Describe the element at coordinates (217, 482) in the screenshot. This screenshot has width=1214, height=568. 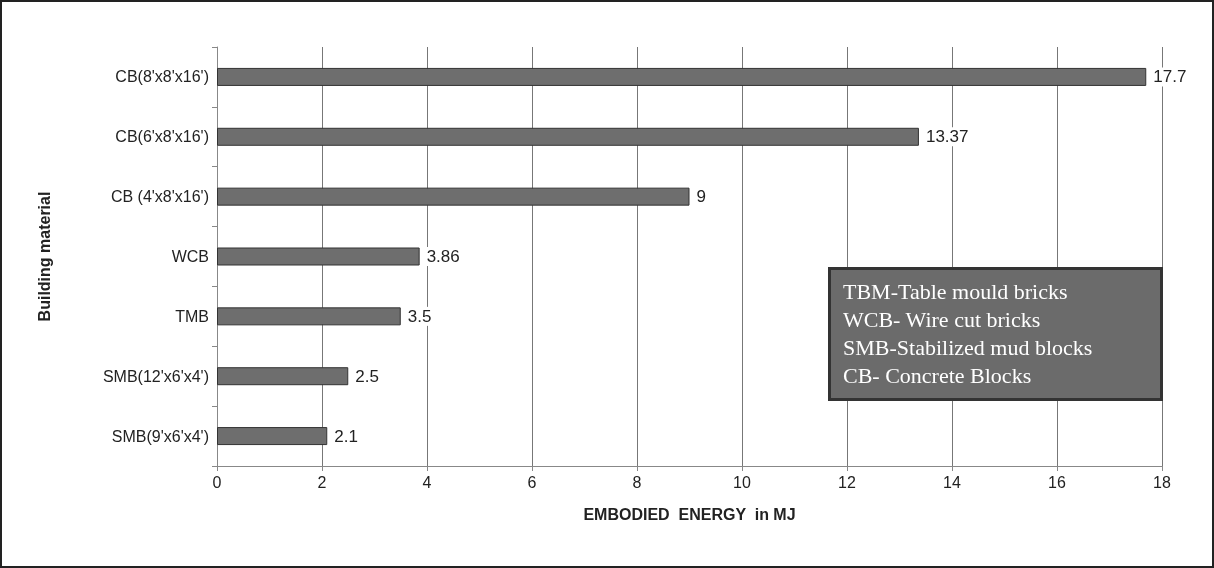
I see `x-tick-label: 0` at that location.